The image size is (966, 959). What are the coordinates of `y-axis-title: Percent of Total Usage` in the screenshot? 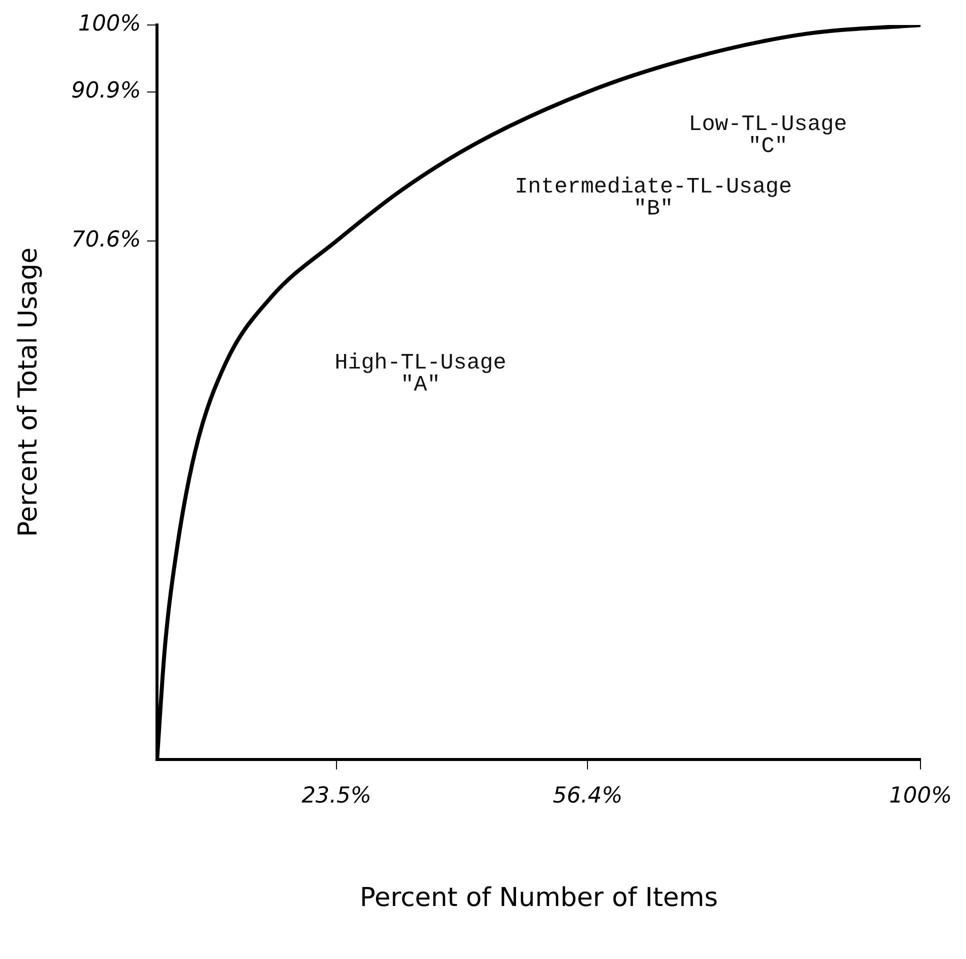 It's located at (28, 392).